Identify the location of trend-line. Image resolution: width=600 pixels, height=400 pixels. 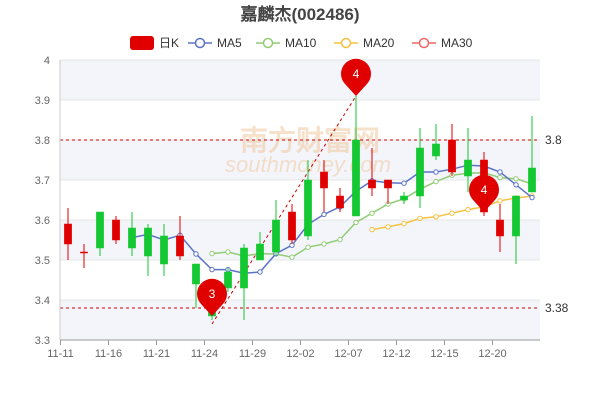
(284, 210).